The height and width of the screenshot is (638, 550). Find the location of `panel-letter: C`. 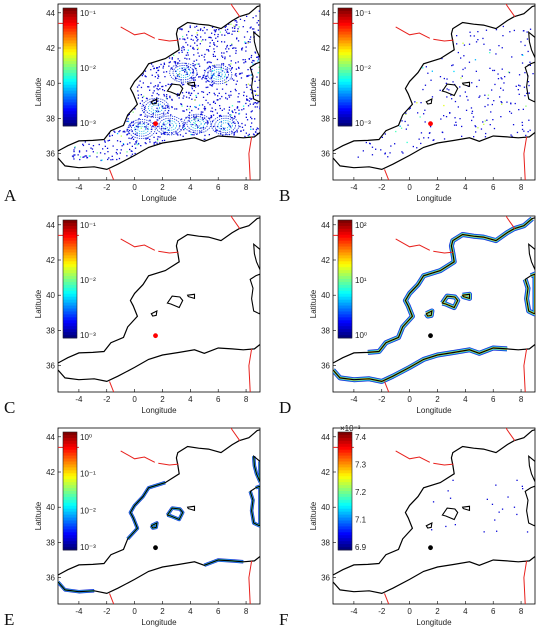

panel-letter: C is located at coordinates (10, 407).